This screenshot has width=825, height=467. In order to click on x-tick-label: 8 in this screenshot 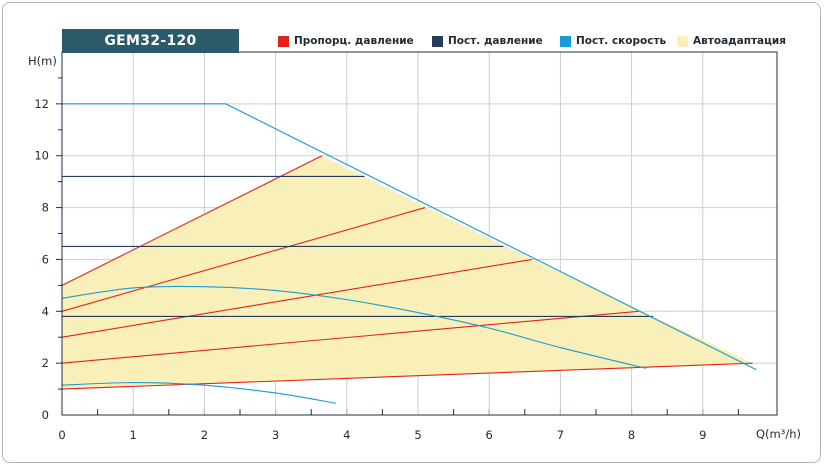, I will do `click(631, 435)`.